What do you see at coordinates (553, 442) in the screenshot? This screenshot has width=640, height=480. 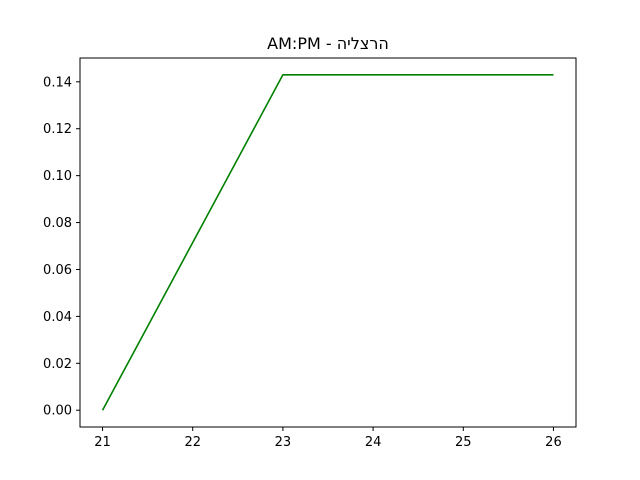 I see `x-tick-label: 26` at bounding box center [553, 442].